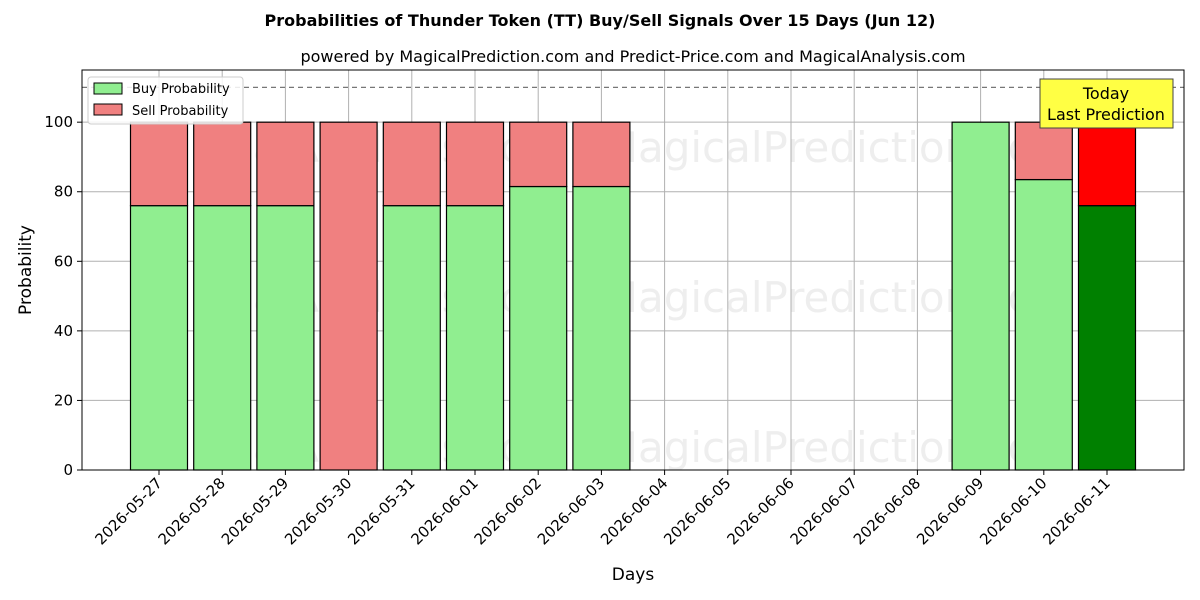 Image resolution: width=1200 pixels, height=600 pixels. Describe the element at coordinates (180, 111) in the screenshot. I see `legend-label-sell: Sell Probability` at that location.